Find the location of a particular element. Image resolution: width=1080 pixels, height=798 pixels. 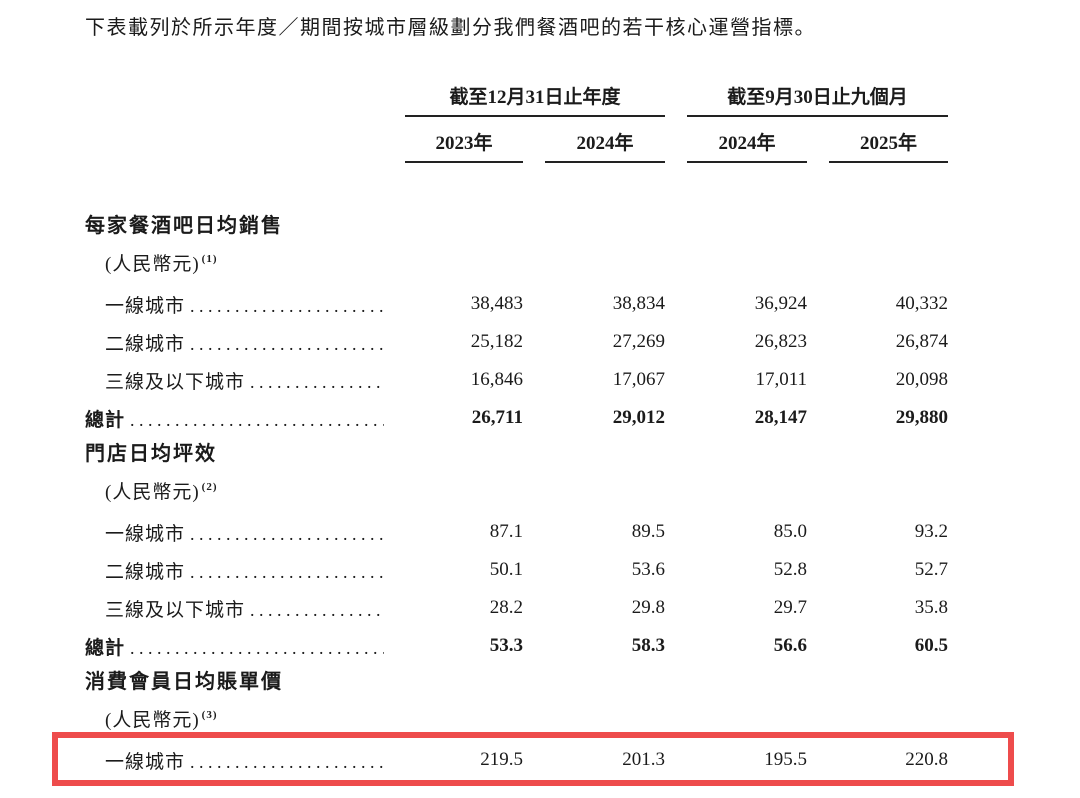

table-row-tier2: 二線城市 50.1 53.6 52.8 52.7 is located at coordinates (516, 570).